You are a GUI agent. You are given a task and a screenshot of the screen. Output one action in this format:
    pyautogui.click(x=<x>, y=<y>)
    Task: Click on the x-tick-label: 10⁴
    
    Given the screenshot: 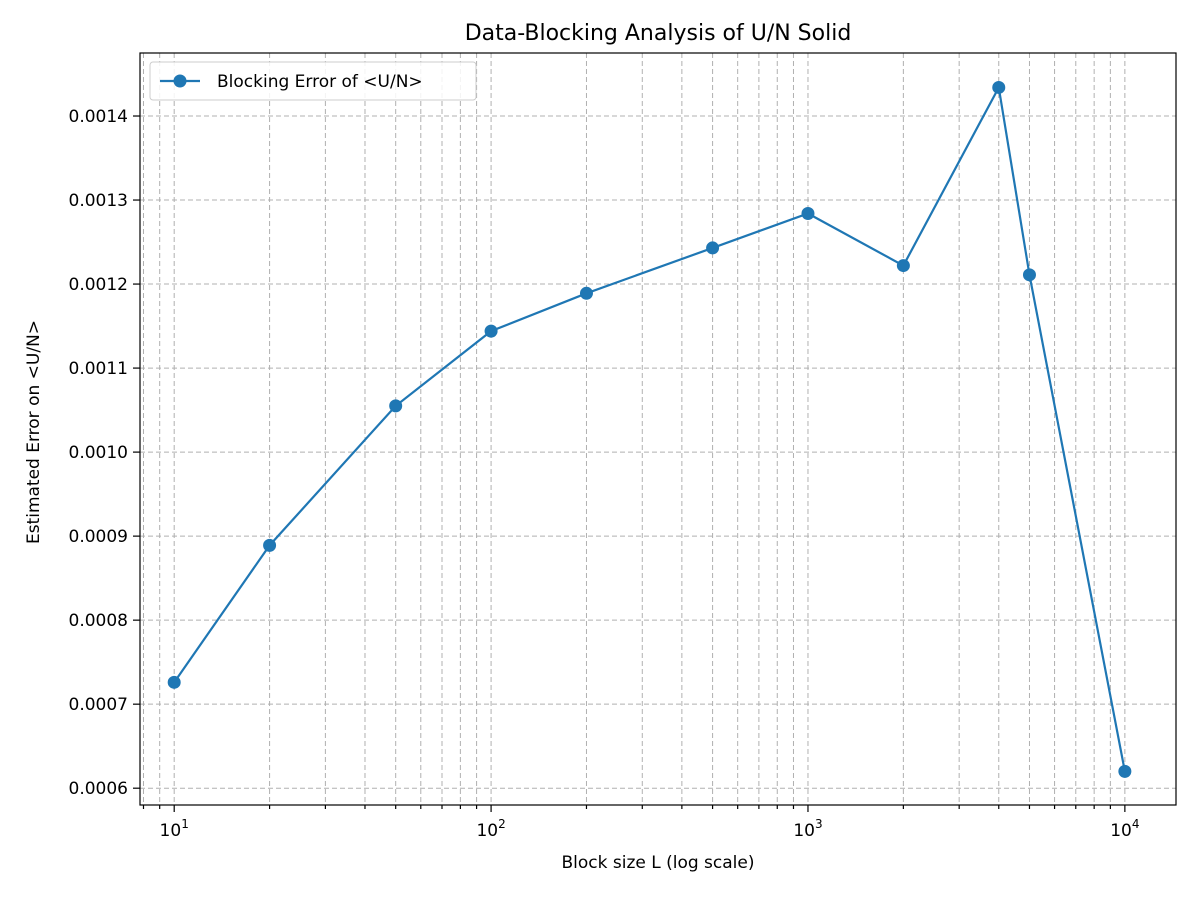 What is the action you would take?
    pyautogui.click(x=1124, y=829)
    